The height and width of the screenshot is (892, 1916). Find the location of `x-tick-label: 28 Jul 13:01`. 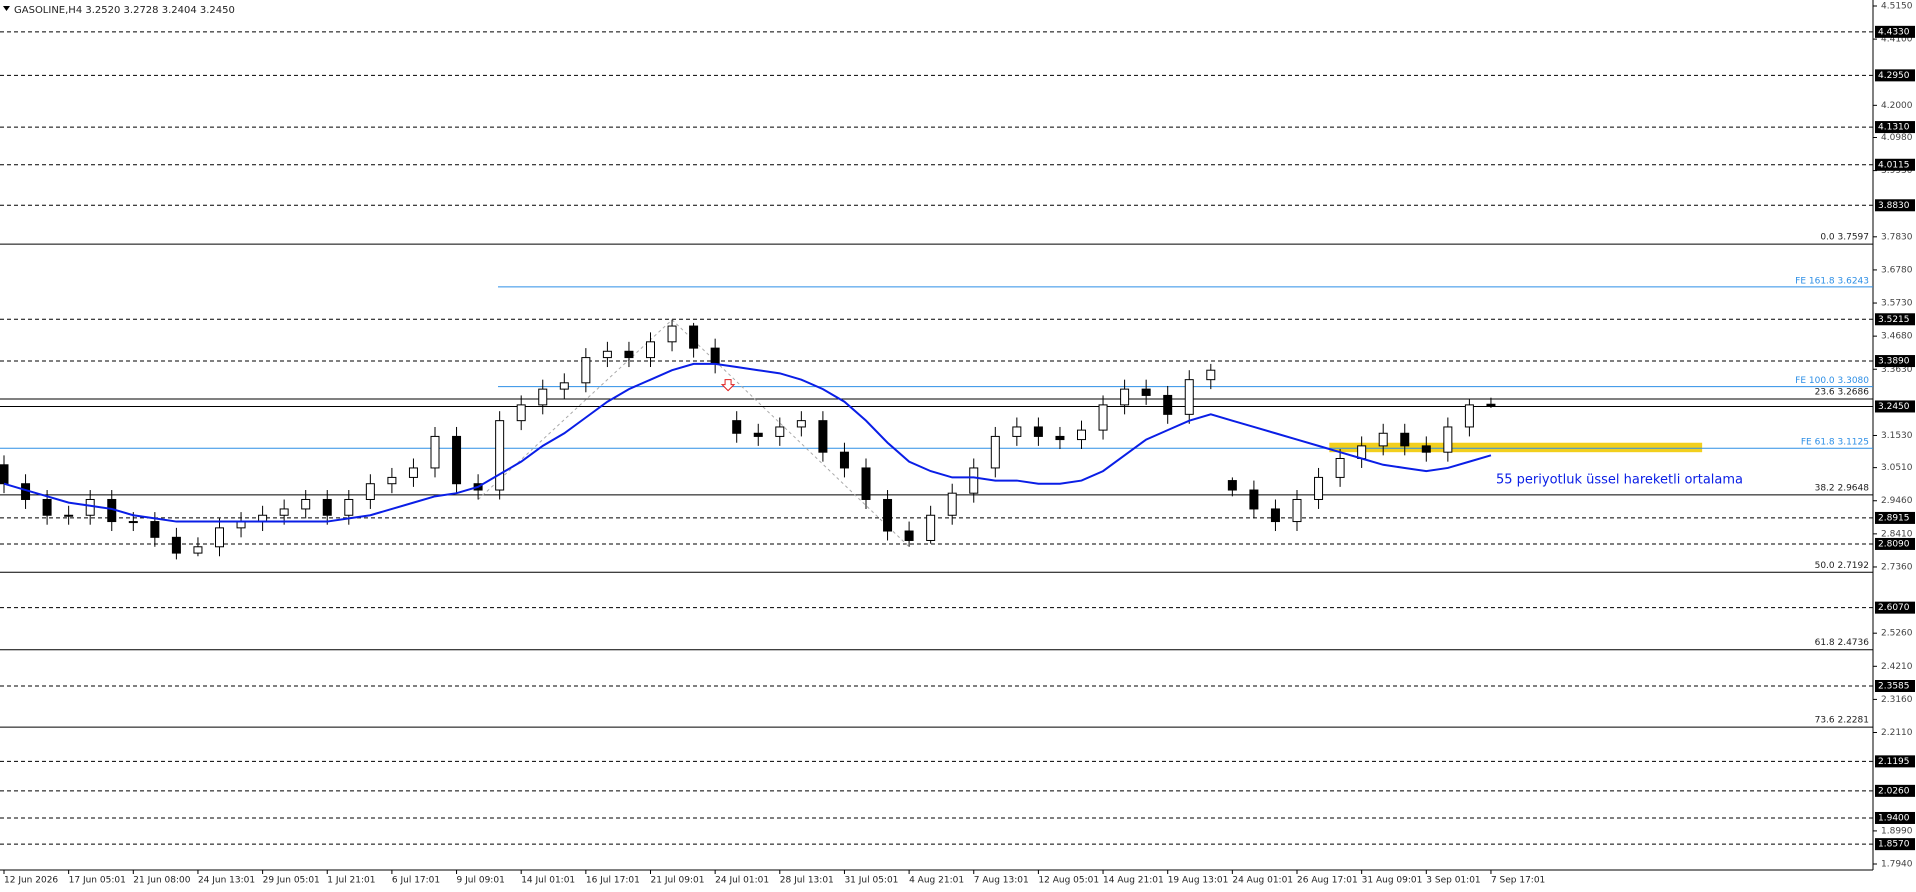

x-tick-label: 28 Jul 13:01 is located at coordinates (807, 881).